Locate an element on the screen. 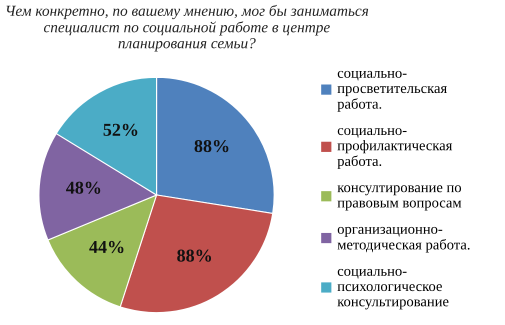  data-label: 48% is located at coordinates (83, 188).